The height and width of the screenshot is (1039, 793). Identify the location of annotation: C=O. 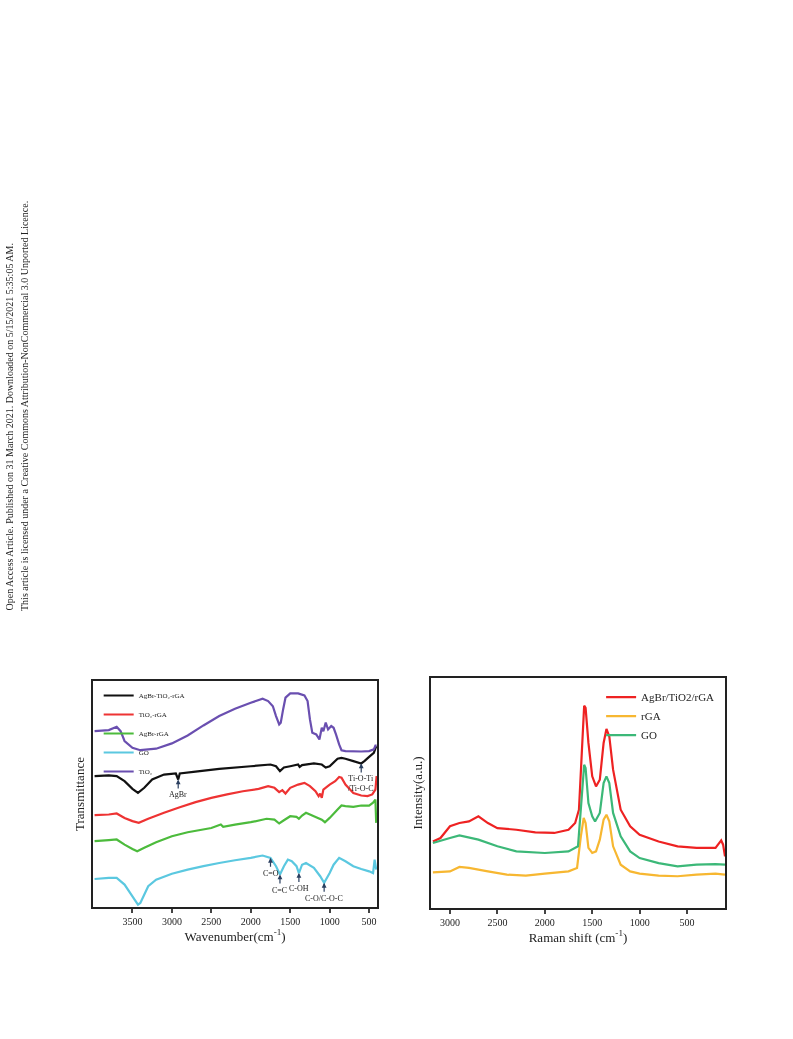
(271, 873).